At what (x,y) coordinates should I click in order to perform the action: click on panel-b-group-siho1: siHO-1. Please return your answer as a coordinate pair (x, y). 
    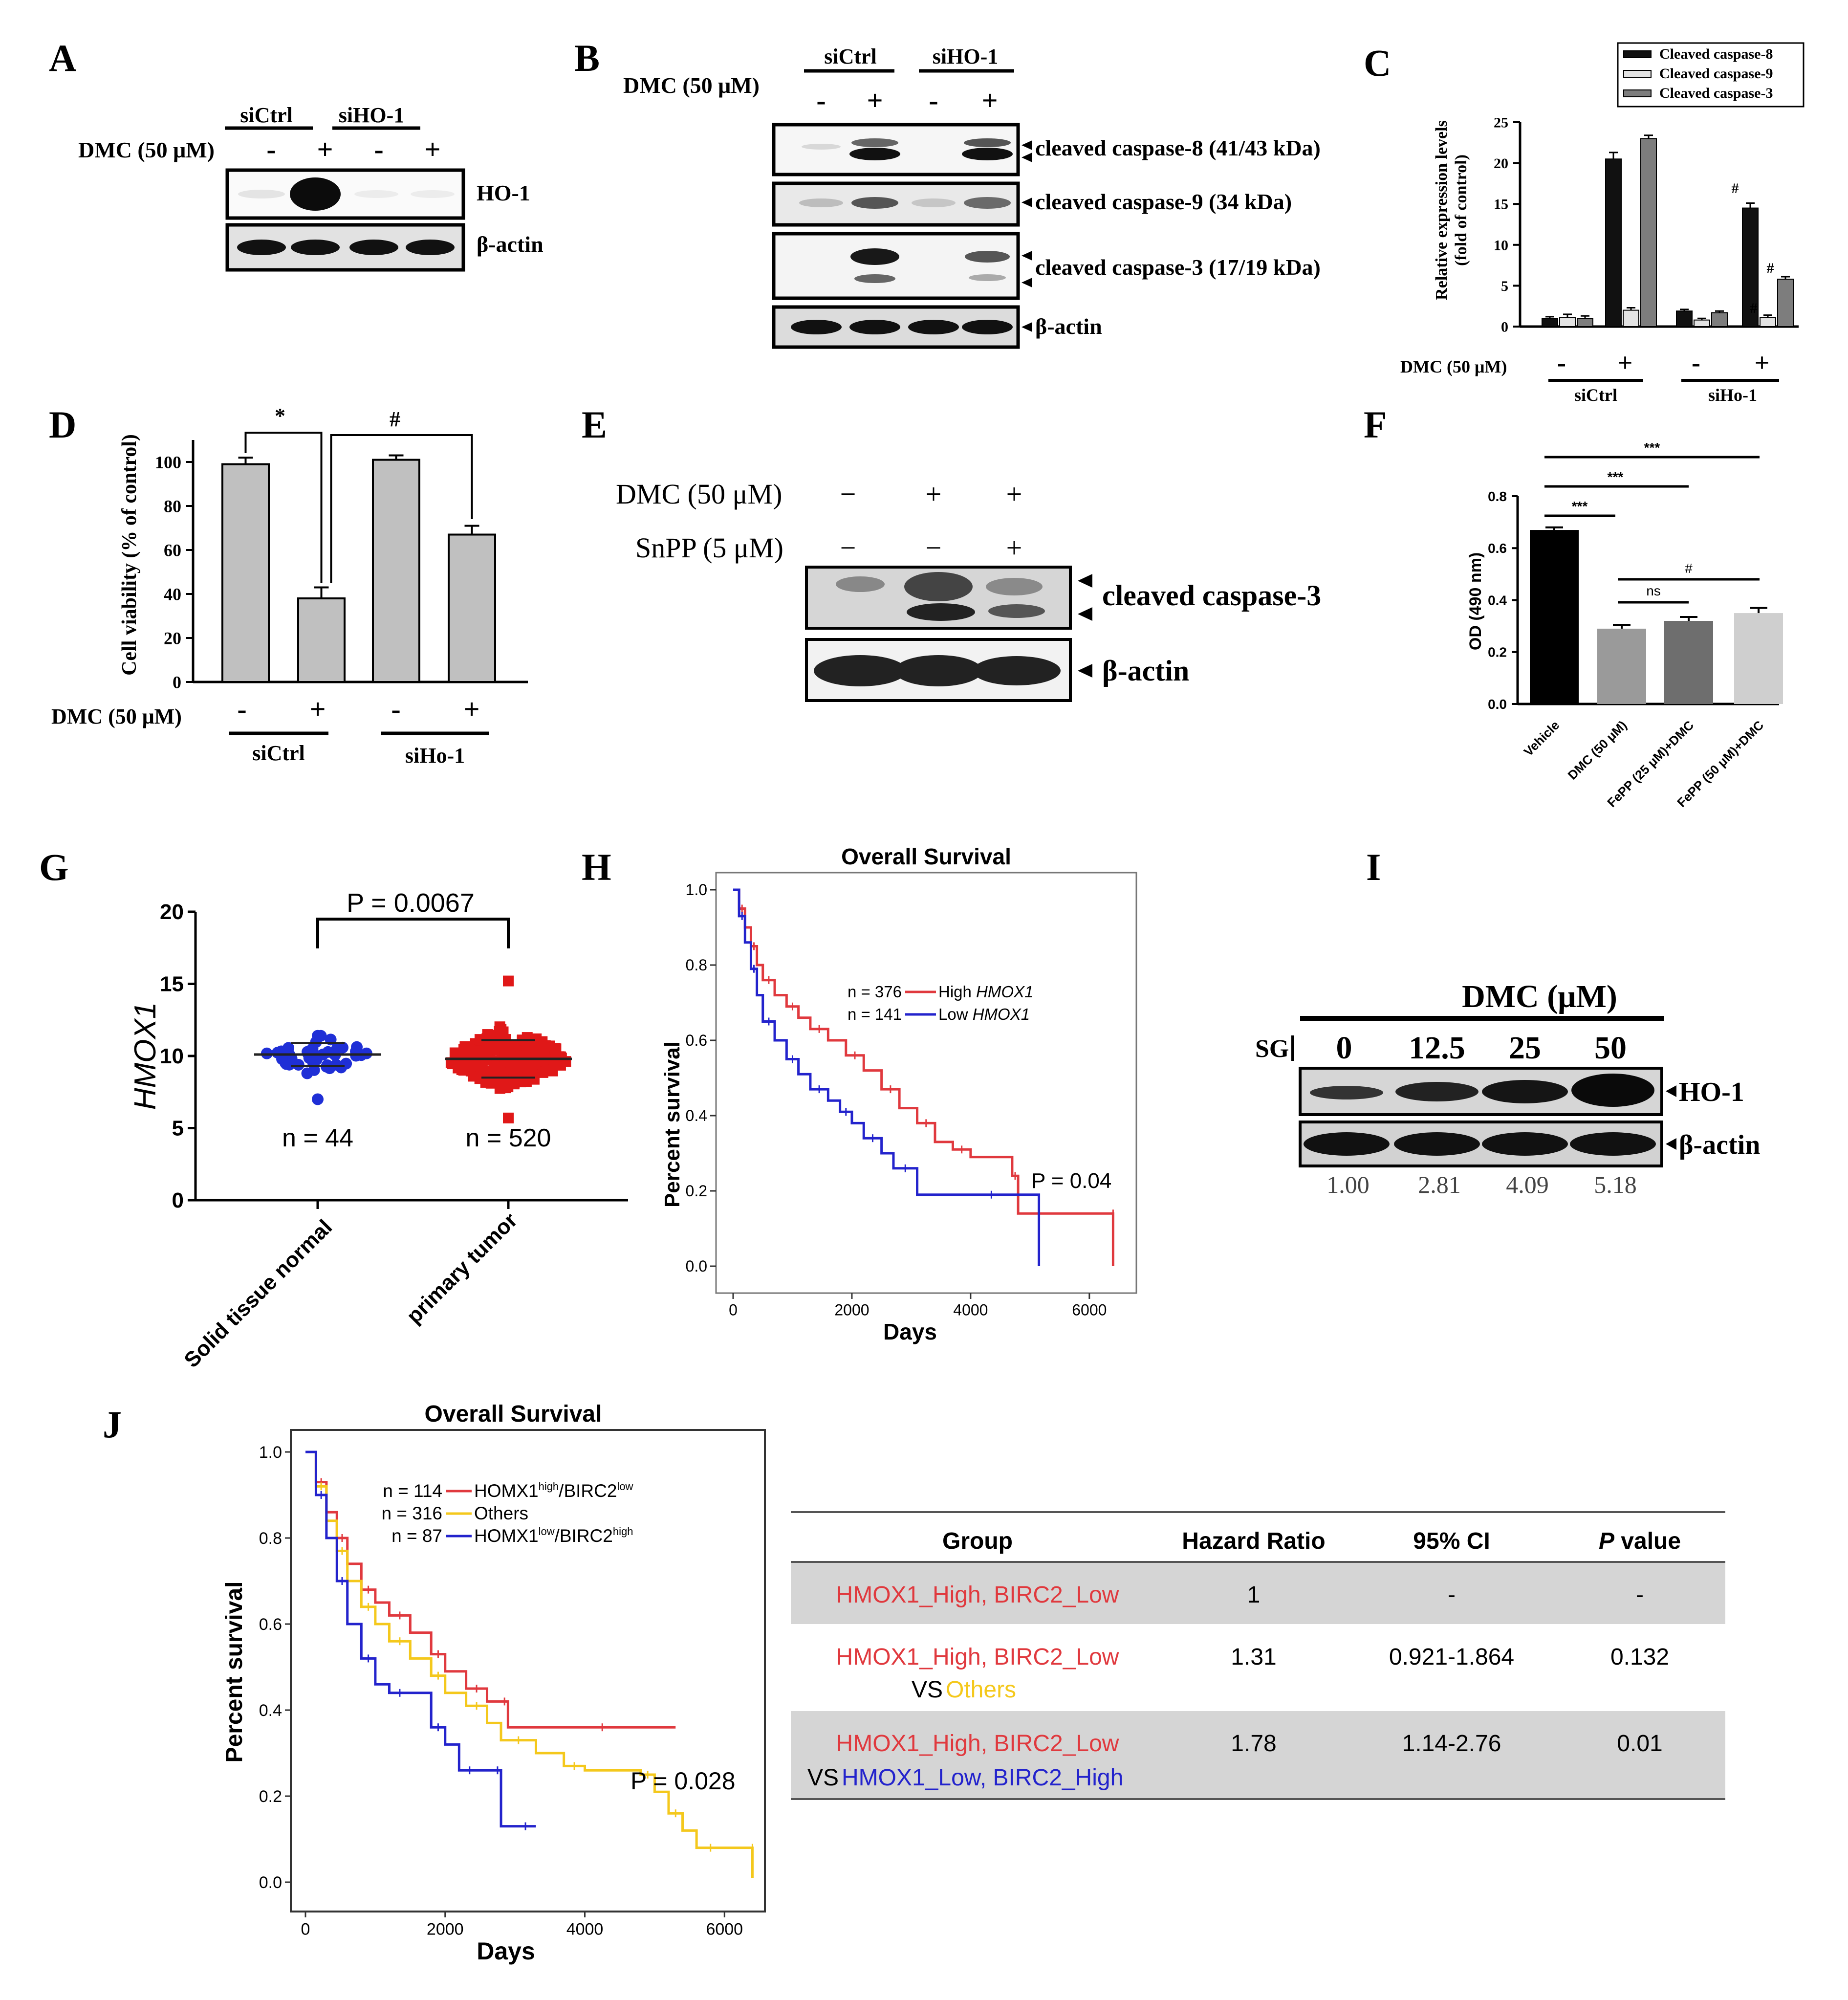
    Looking at the image, I should click on (965, 56).